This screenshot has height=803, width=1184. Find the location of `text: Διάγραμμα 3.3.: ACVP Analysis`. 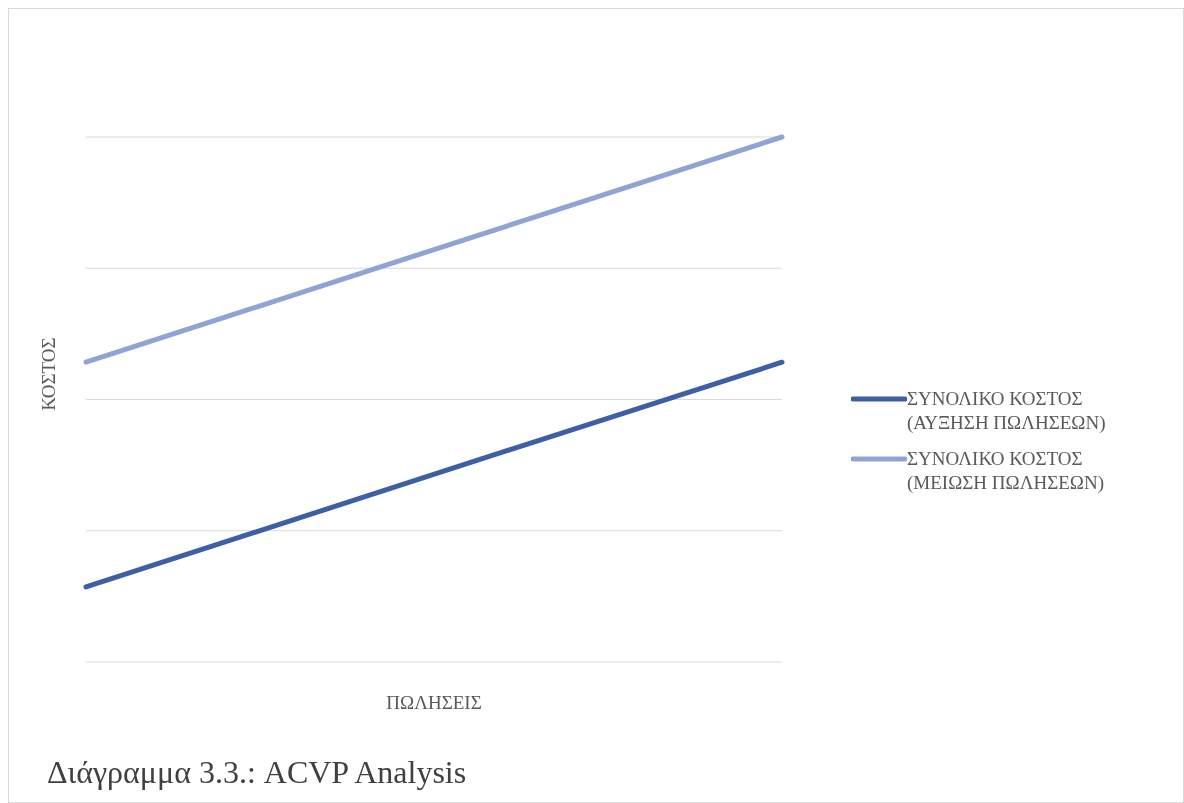

text: Διάγραμμα 3.3.: ACVP Analysis is located at coordinates (257, 772).